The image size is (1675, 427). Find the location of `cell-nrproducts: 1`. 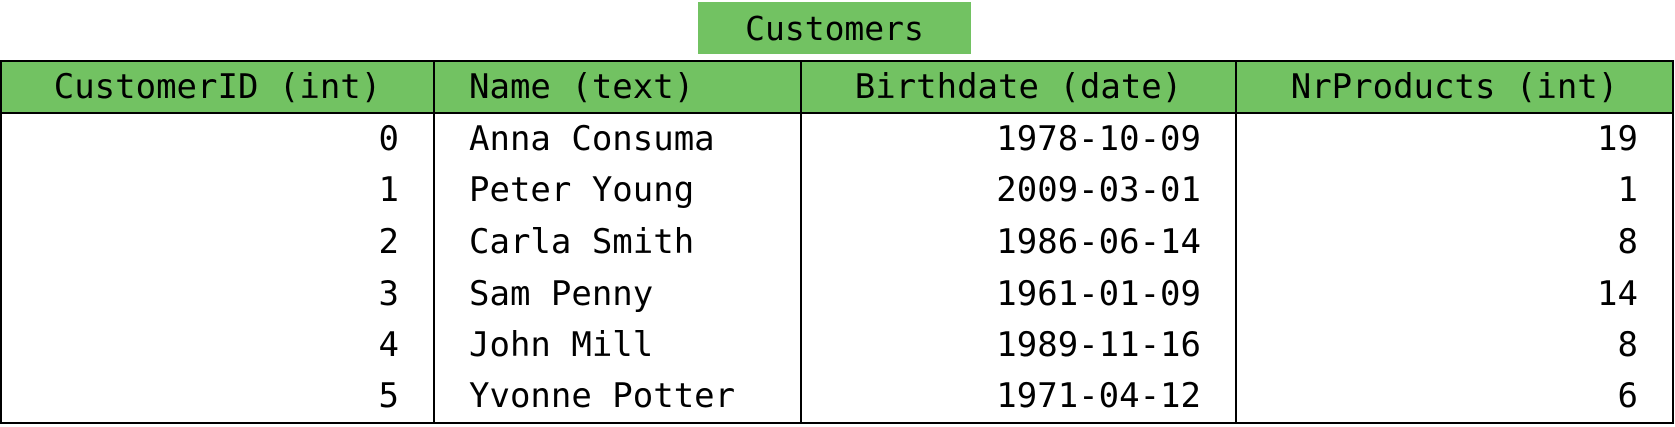

cell-nrproducts: 1 is located at coordinates (1454, 190).